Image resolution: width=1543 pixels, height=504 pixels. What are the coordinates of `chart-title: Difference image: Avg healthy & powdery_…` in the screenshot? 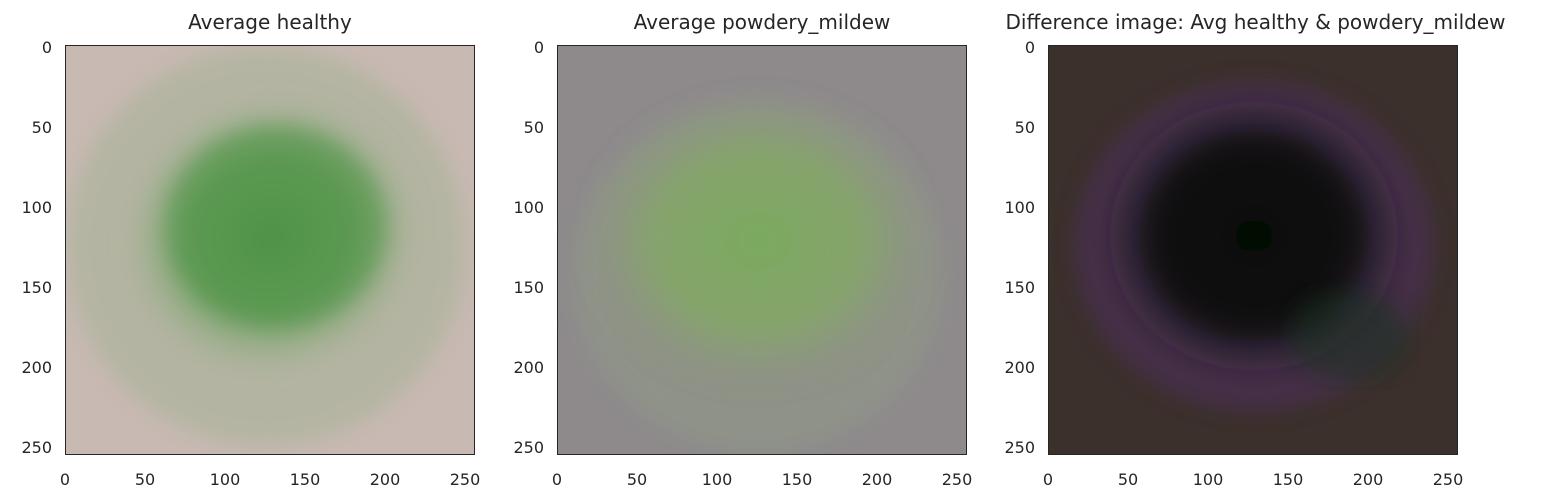 It's located at (1255, 22).